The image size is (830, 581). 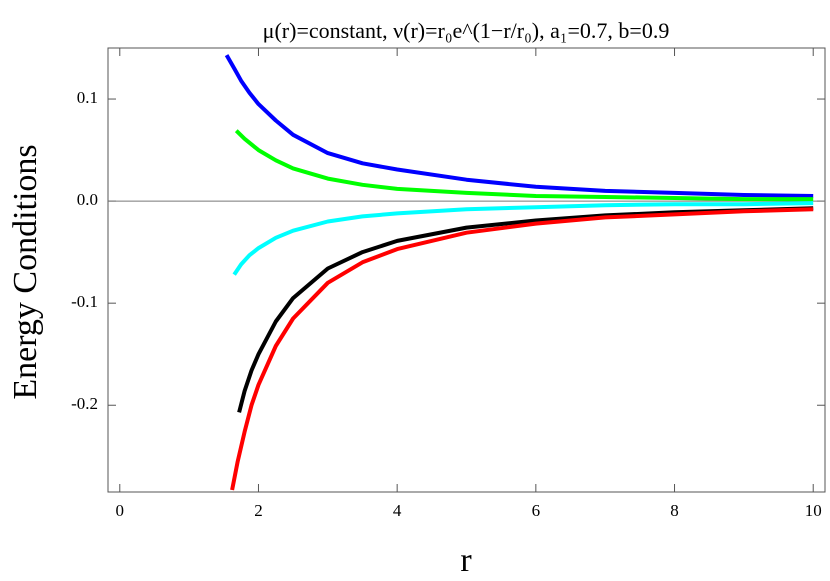 I want to click on x-axis-label: r, so click(x=466, y=560).